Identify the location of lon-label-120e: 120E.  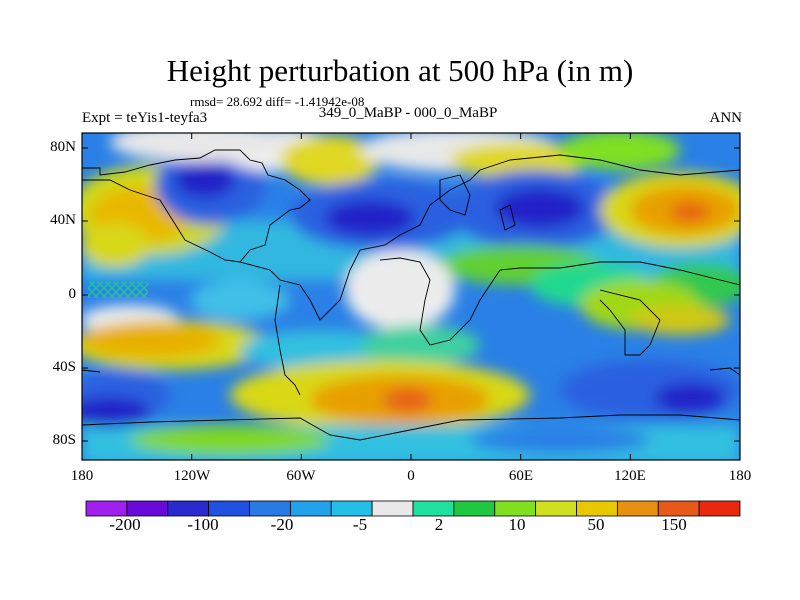
(630, 476).